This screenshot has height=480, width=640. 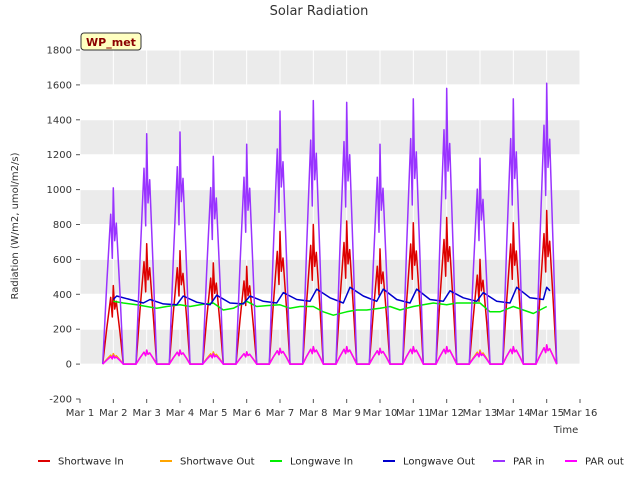 I want to click on legend-item-longwave-in: Longwave In, so click(x=311, y=462).